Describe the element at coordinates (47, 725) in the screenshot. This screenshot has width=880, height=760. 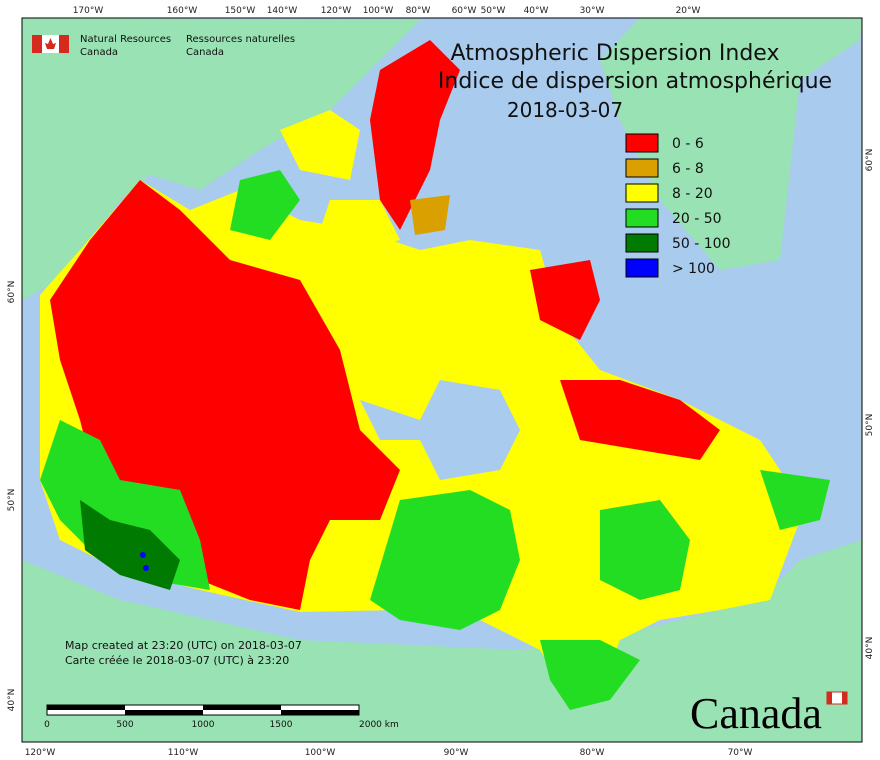
I see `scale-label: 0` at that location.